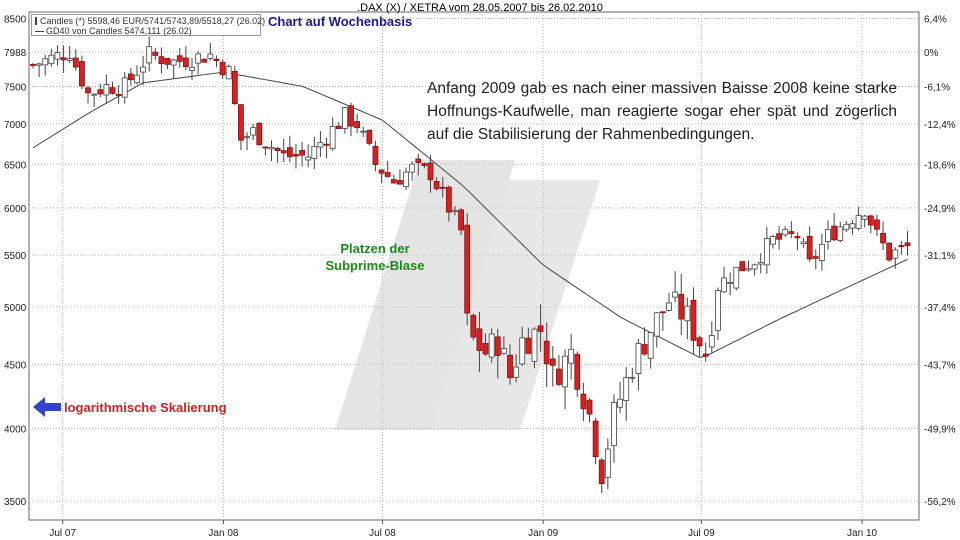 This screenshot has height=540, width=960. I want to click on y-tick-label-right: -24,9%, so click(940, 209).